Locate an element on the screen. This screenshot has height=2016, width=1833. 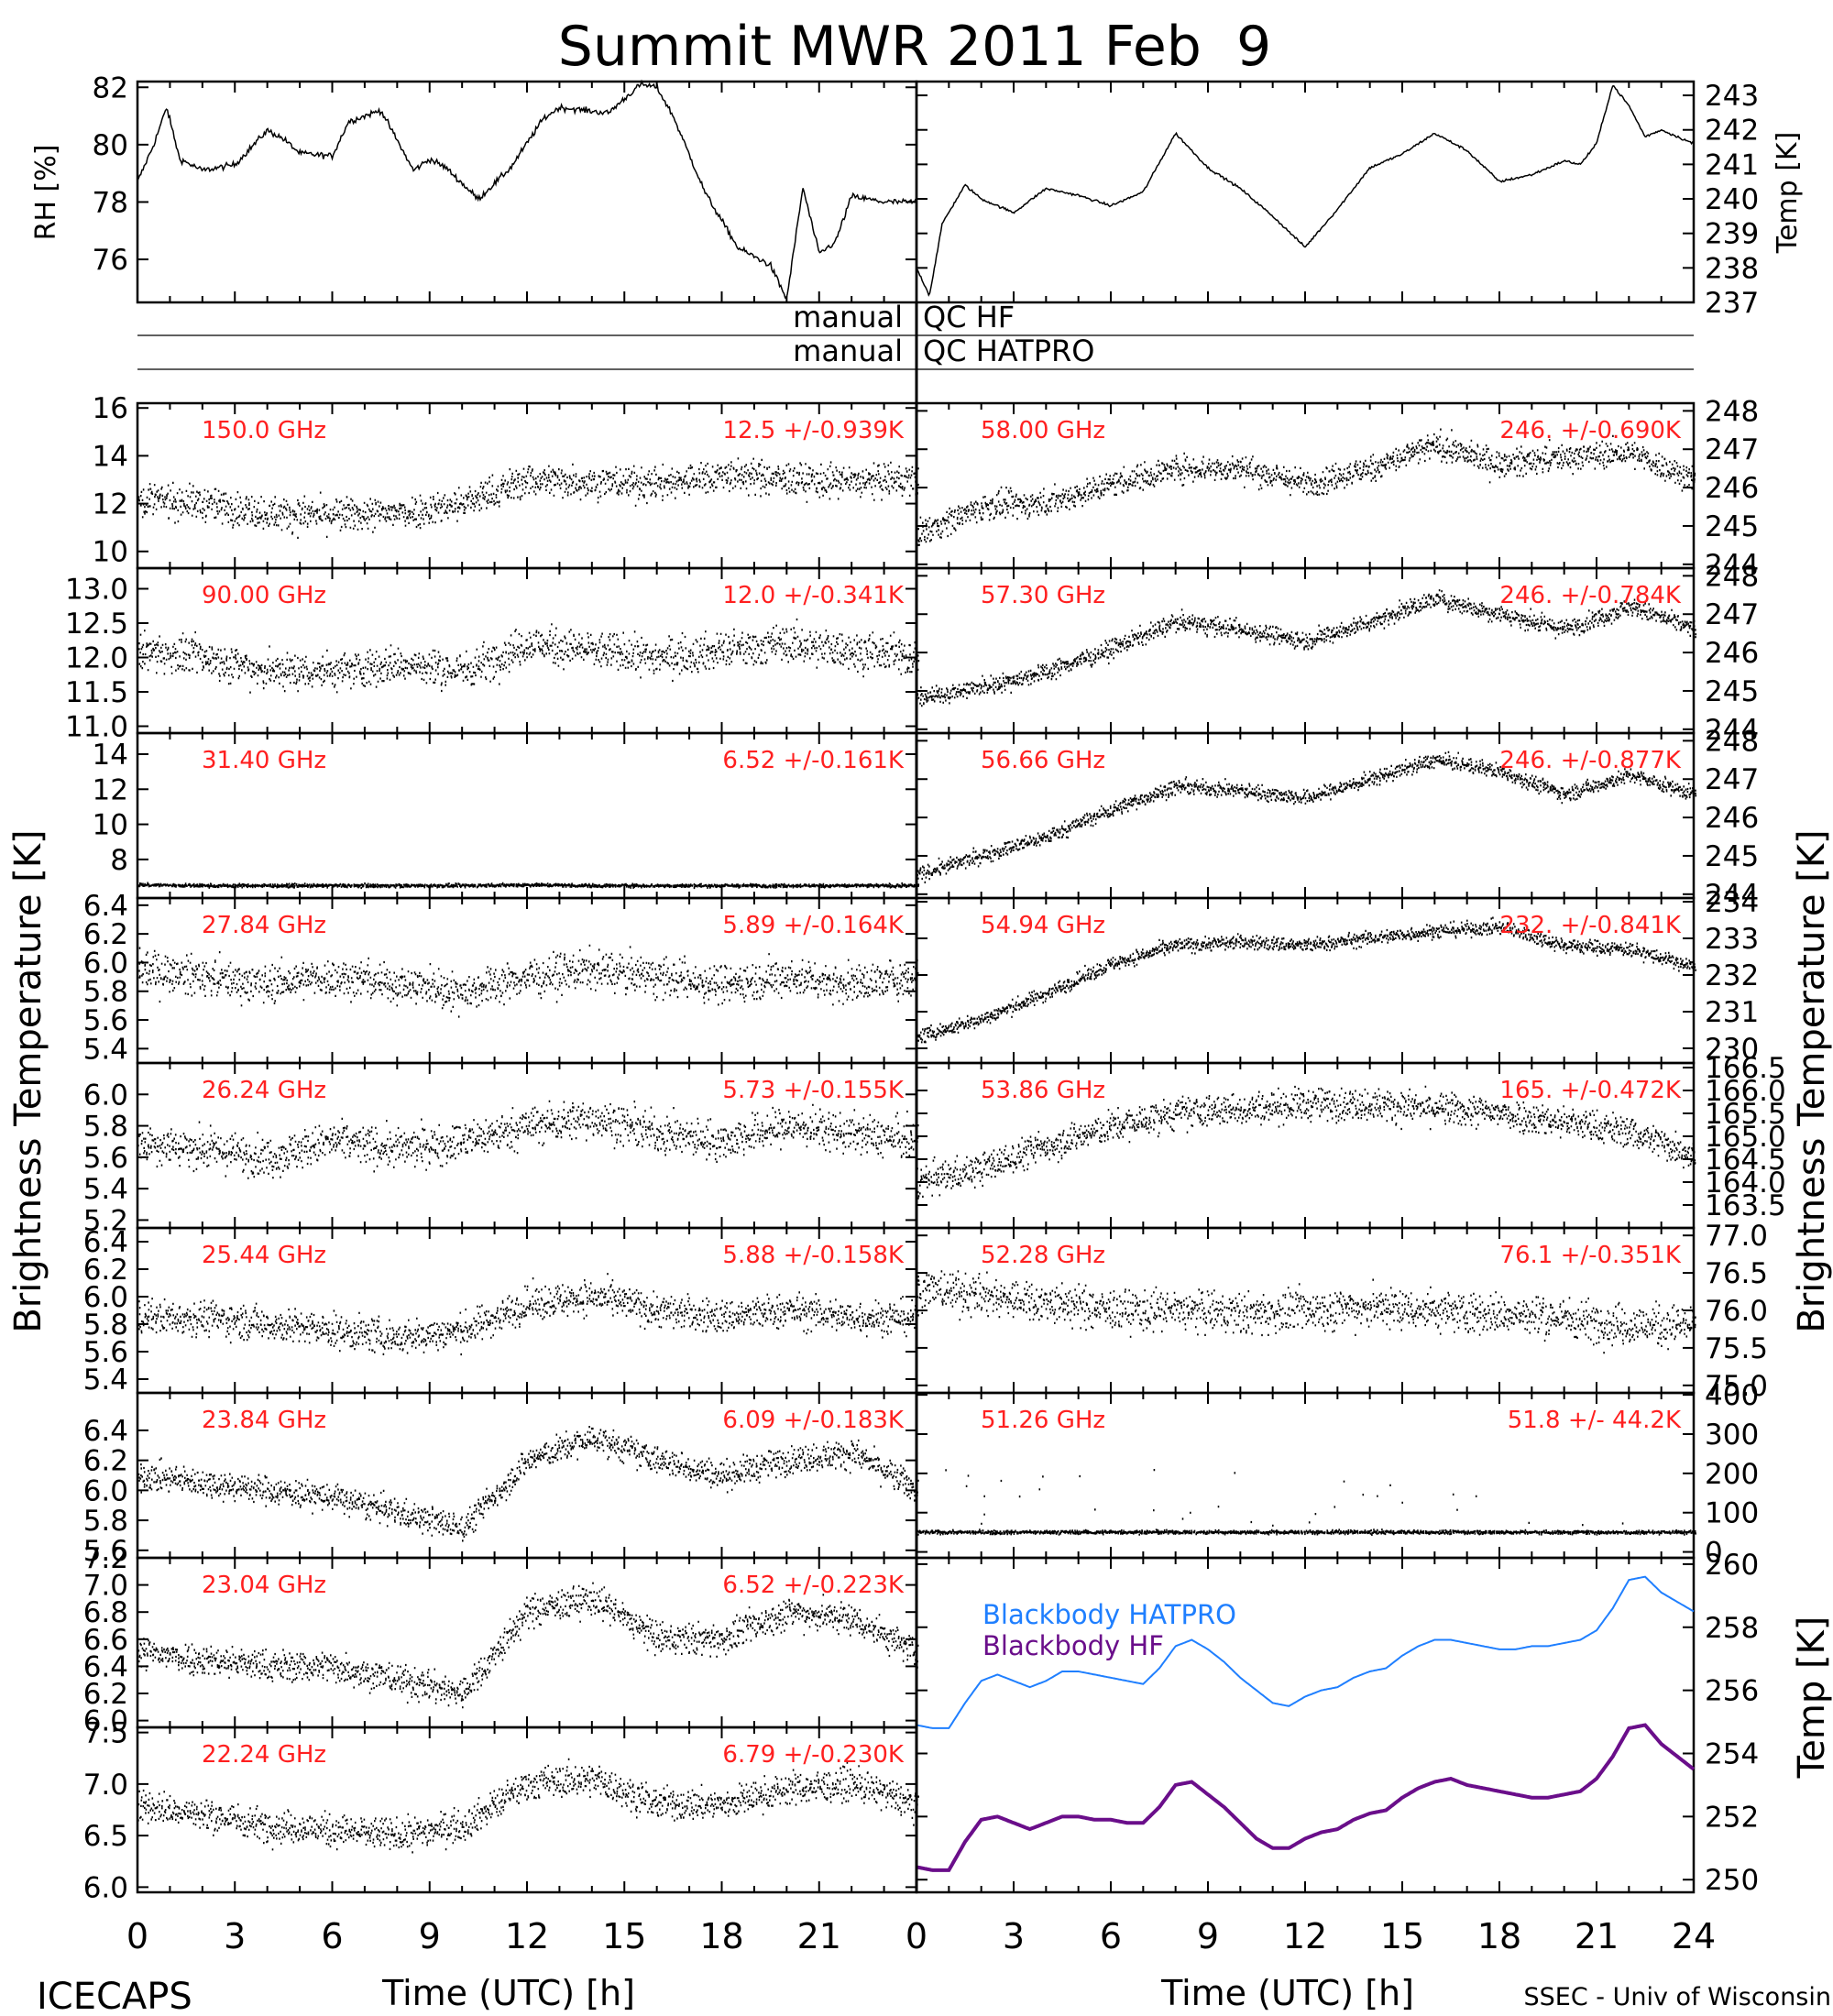
right-channel-1: 244 245 246 247 248 58.00 GHz 246. +/-0.690K is located at coordinates (1337, 488).